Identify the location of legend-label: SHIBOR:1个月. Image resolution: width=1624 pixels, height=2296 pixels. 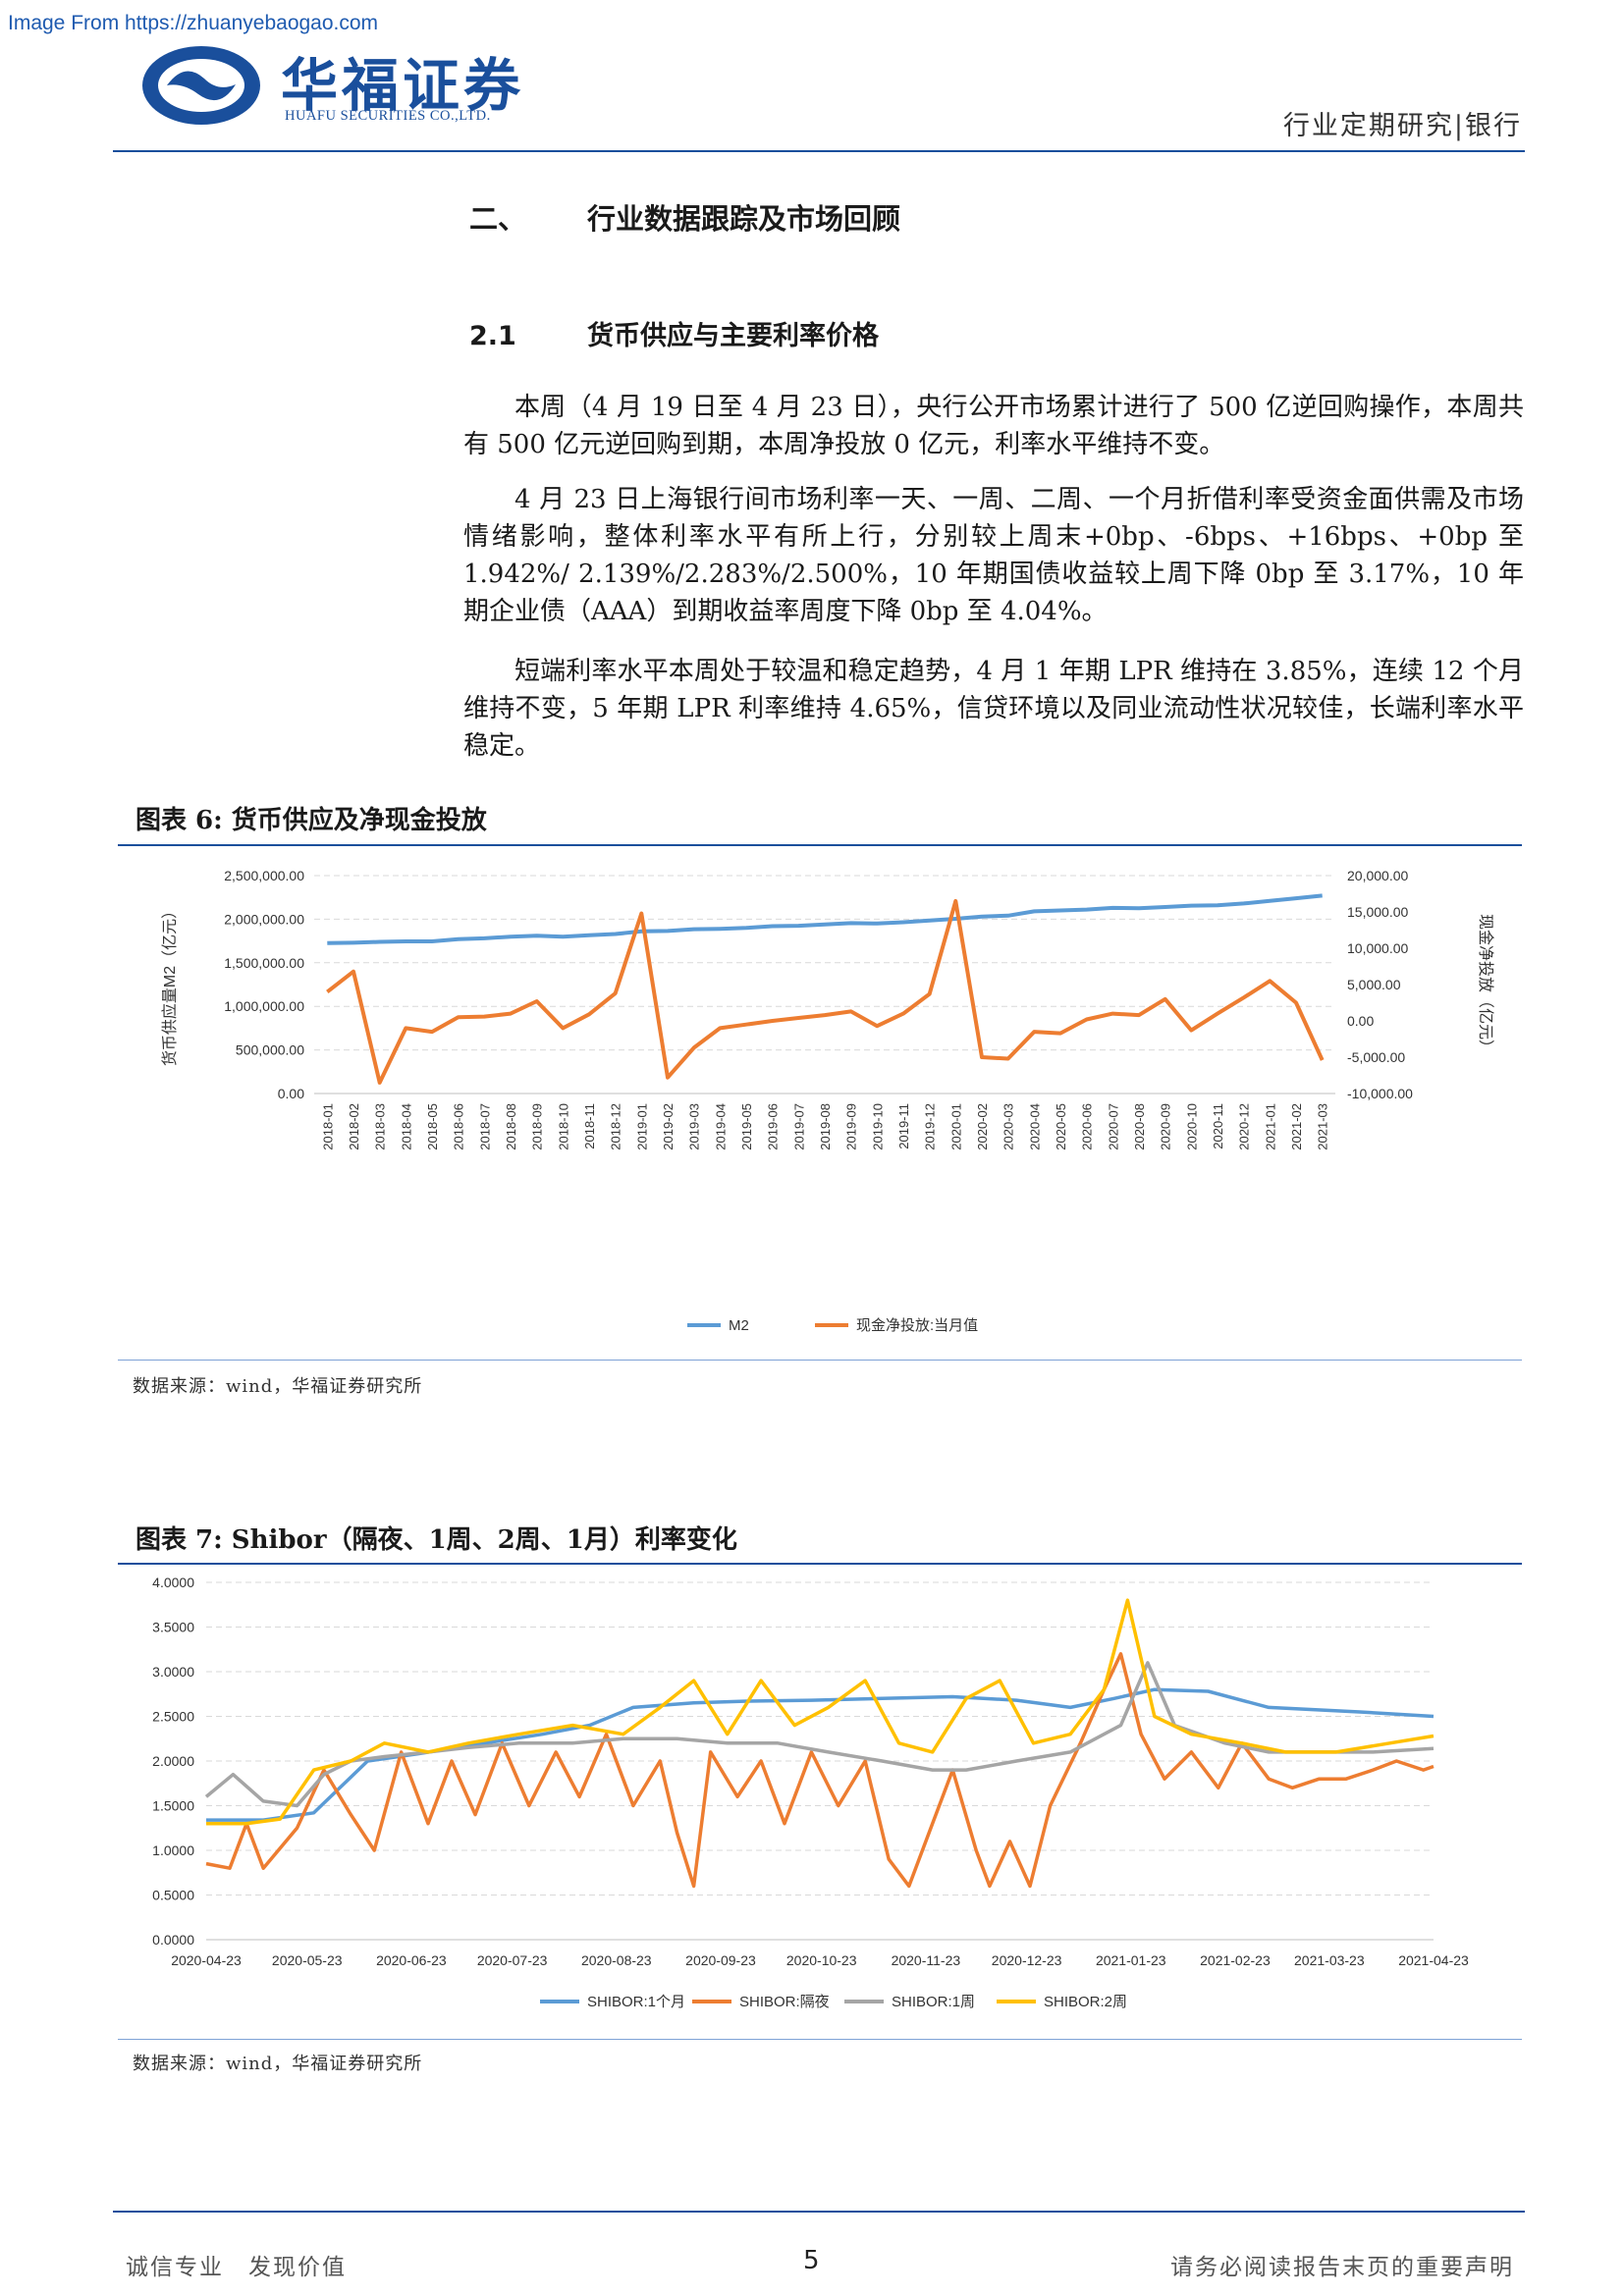
(636, 2002).